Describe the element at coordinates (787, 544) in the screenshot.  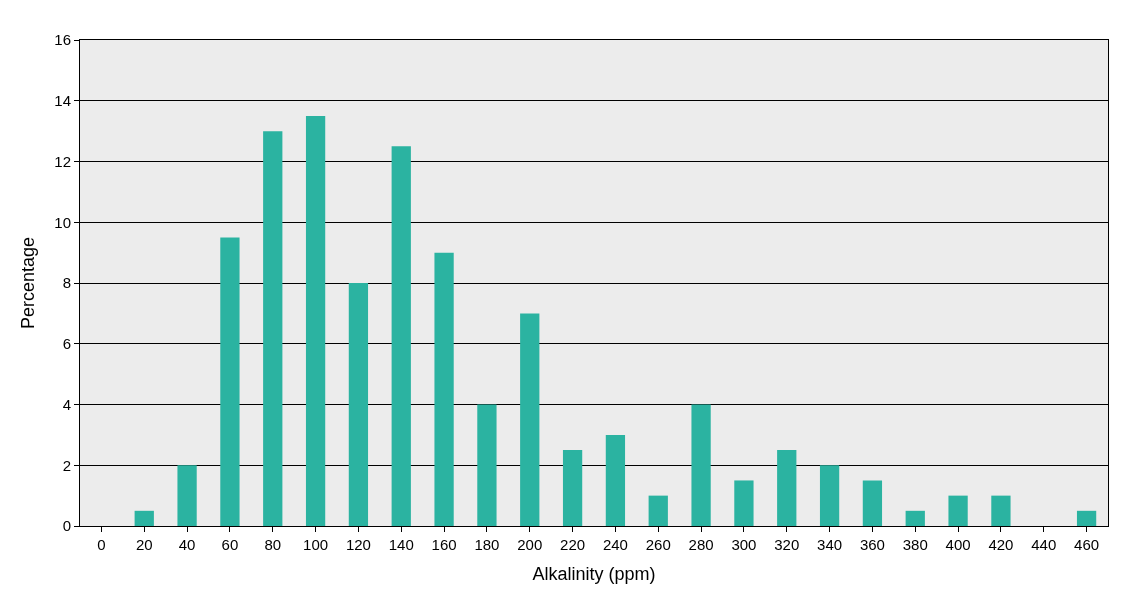
I see `x-tick-label: 320` at that location.